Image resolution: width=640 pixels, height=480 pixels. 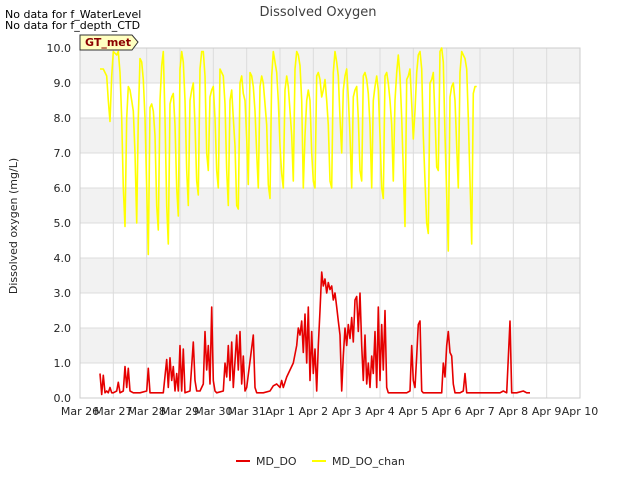 I want to click on x-tick-label: Apr 7, so click(x=480, y=411).